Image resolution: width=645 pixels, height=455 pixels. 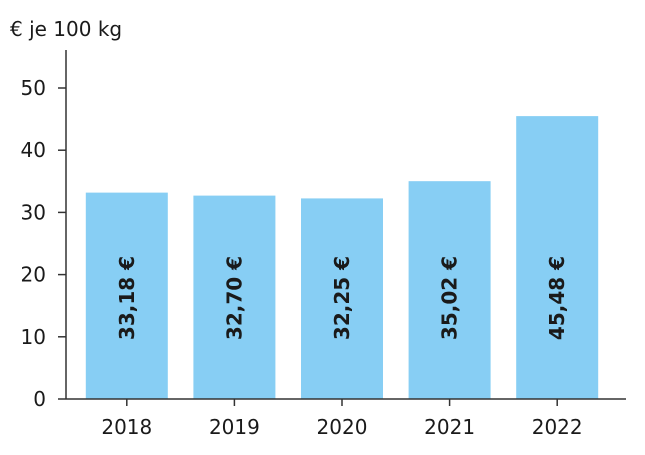 I want to click on bar-value-label-2020: 32,25 €, so click(x=342, y=298).